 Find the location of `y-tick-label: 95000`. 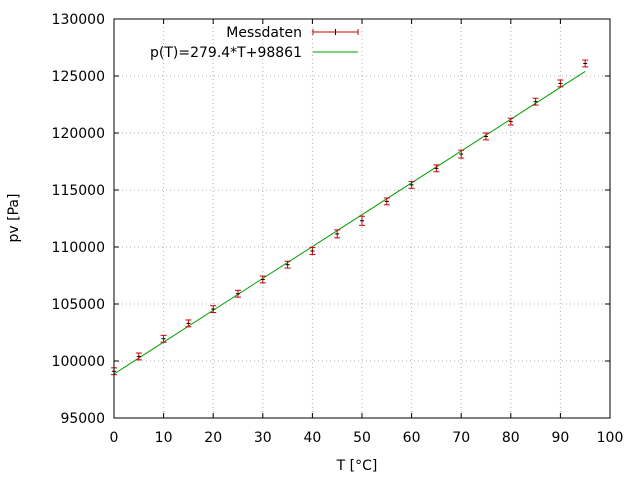

y-tick-label: 95000 is located at coordinates (82, 419).